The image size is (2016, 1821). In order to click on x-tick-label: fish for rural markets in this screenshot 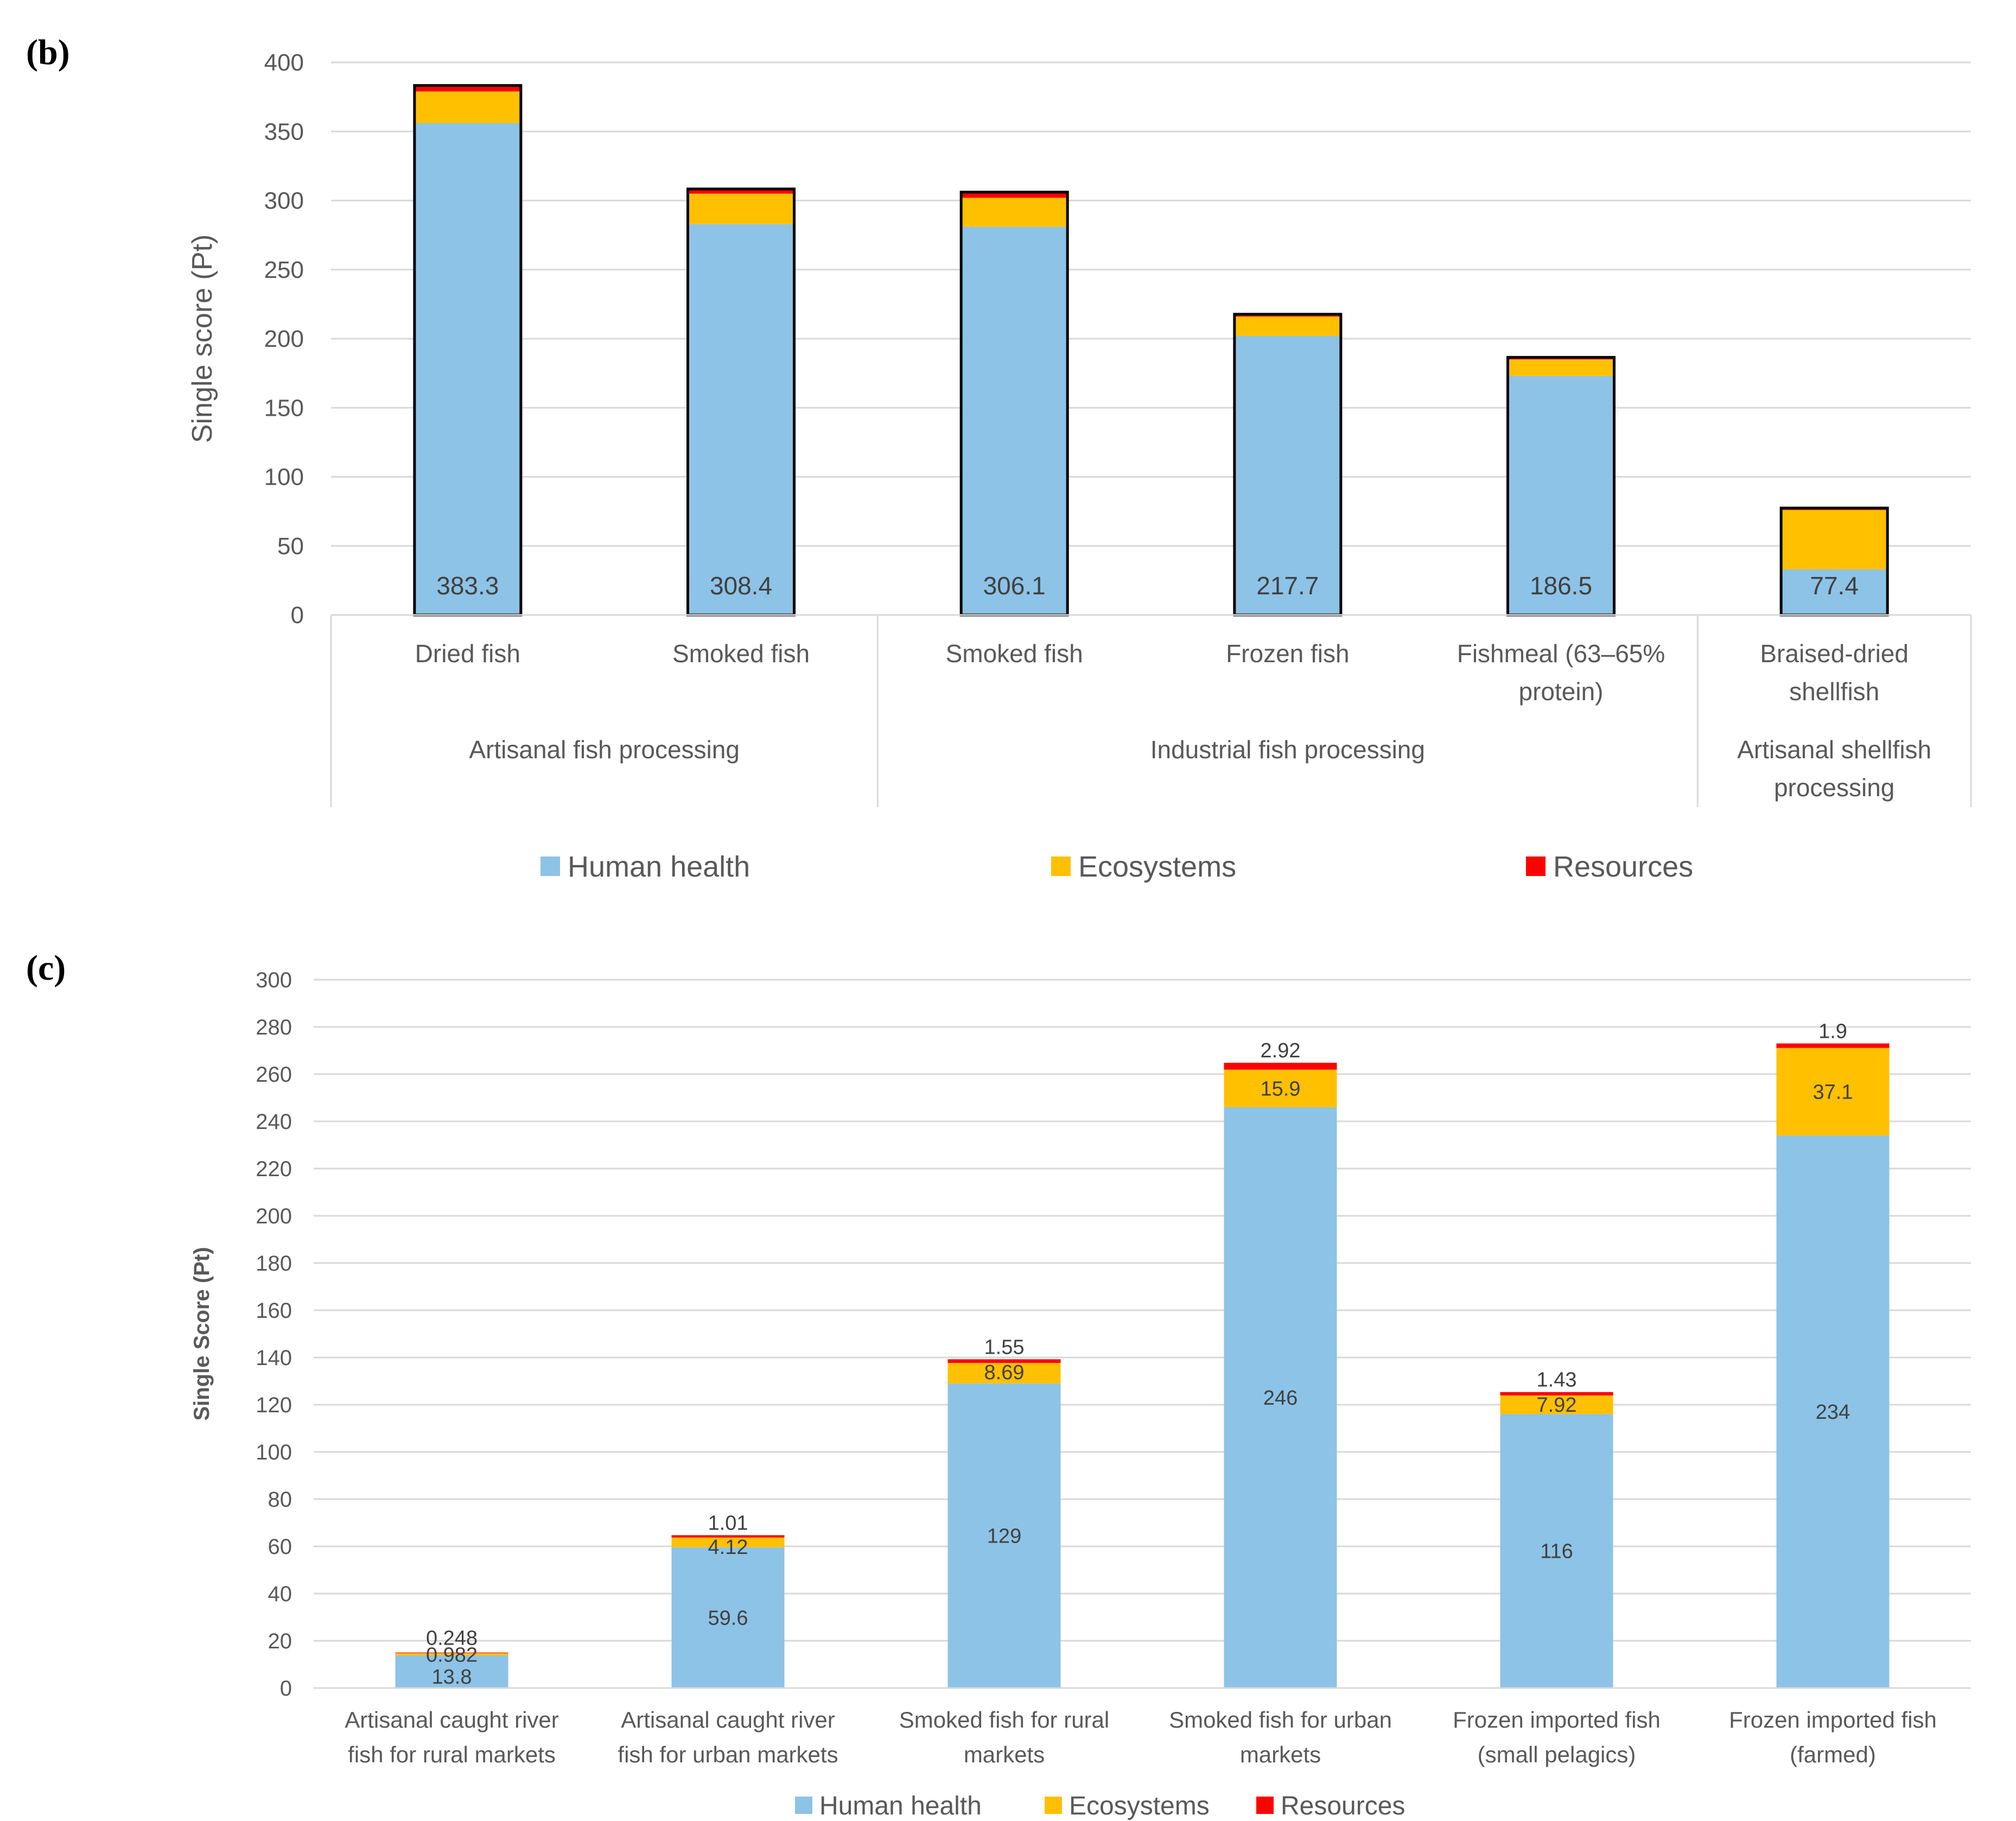, I will do `click(452, 1755)`.